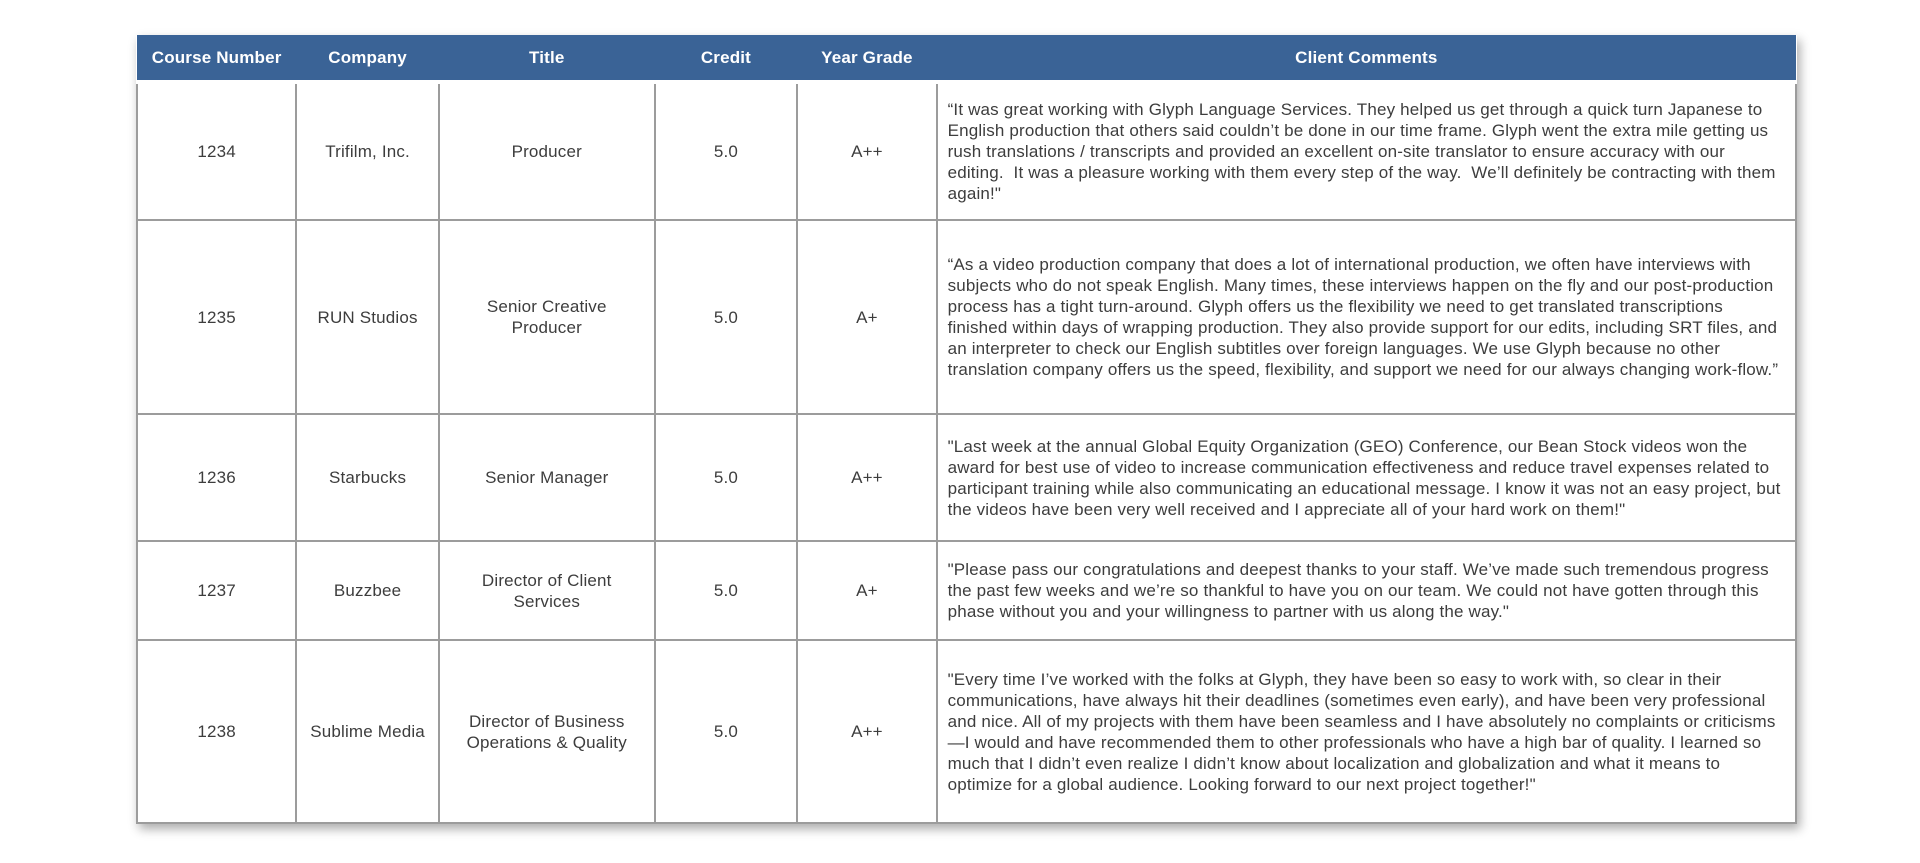 Image resolution: width=1920 pixels, height=863 pixels. What do you see at coordinates (367, 590) in the screenshot?
I see `cell-company: Buzzbee` at bounding box center [367, 590].